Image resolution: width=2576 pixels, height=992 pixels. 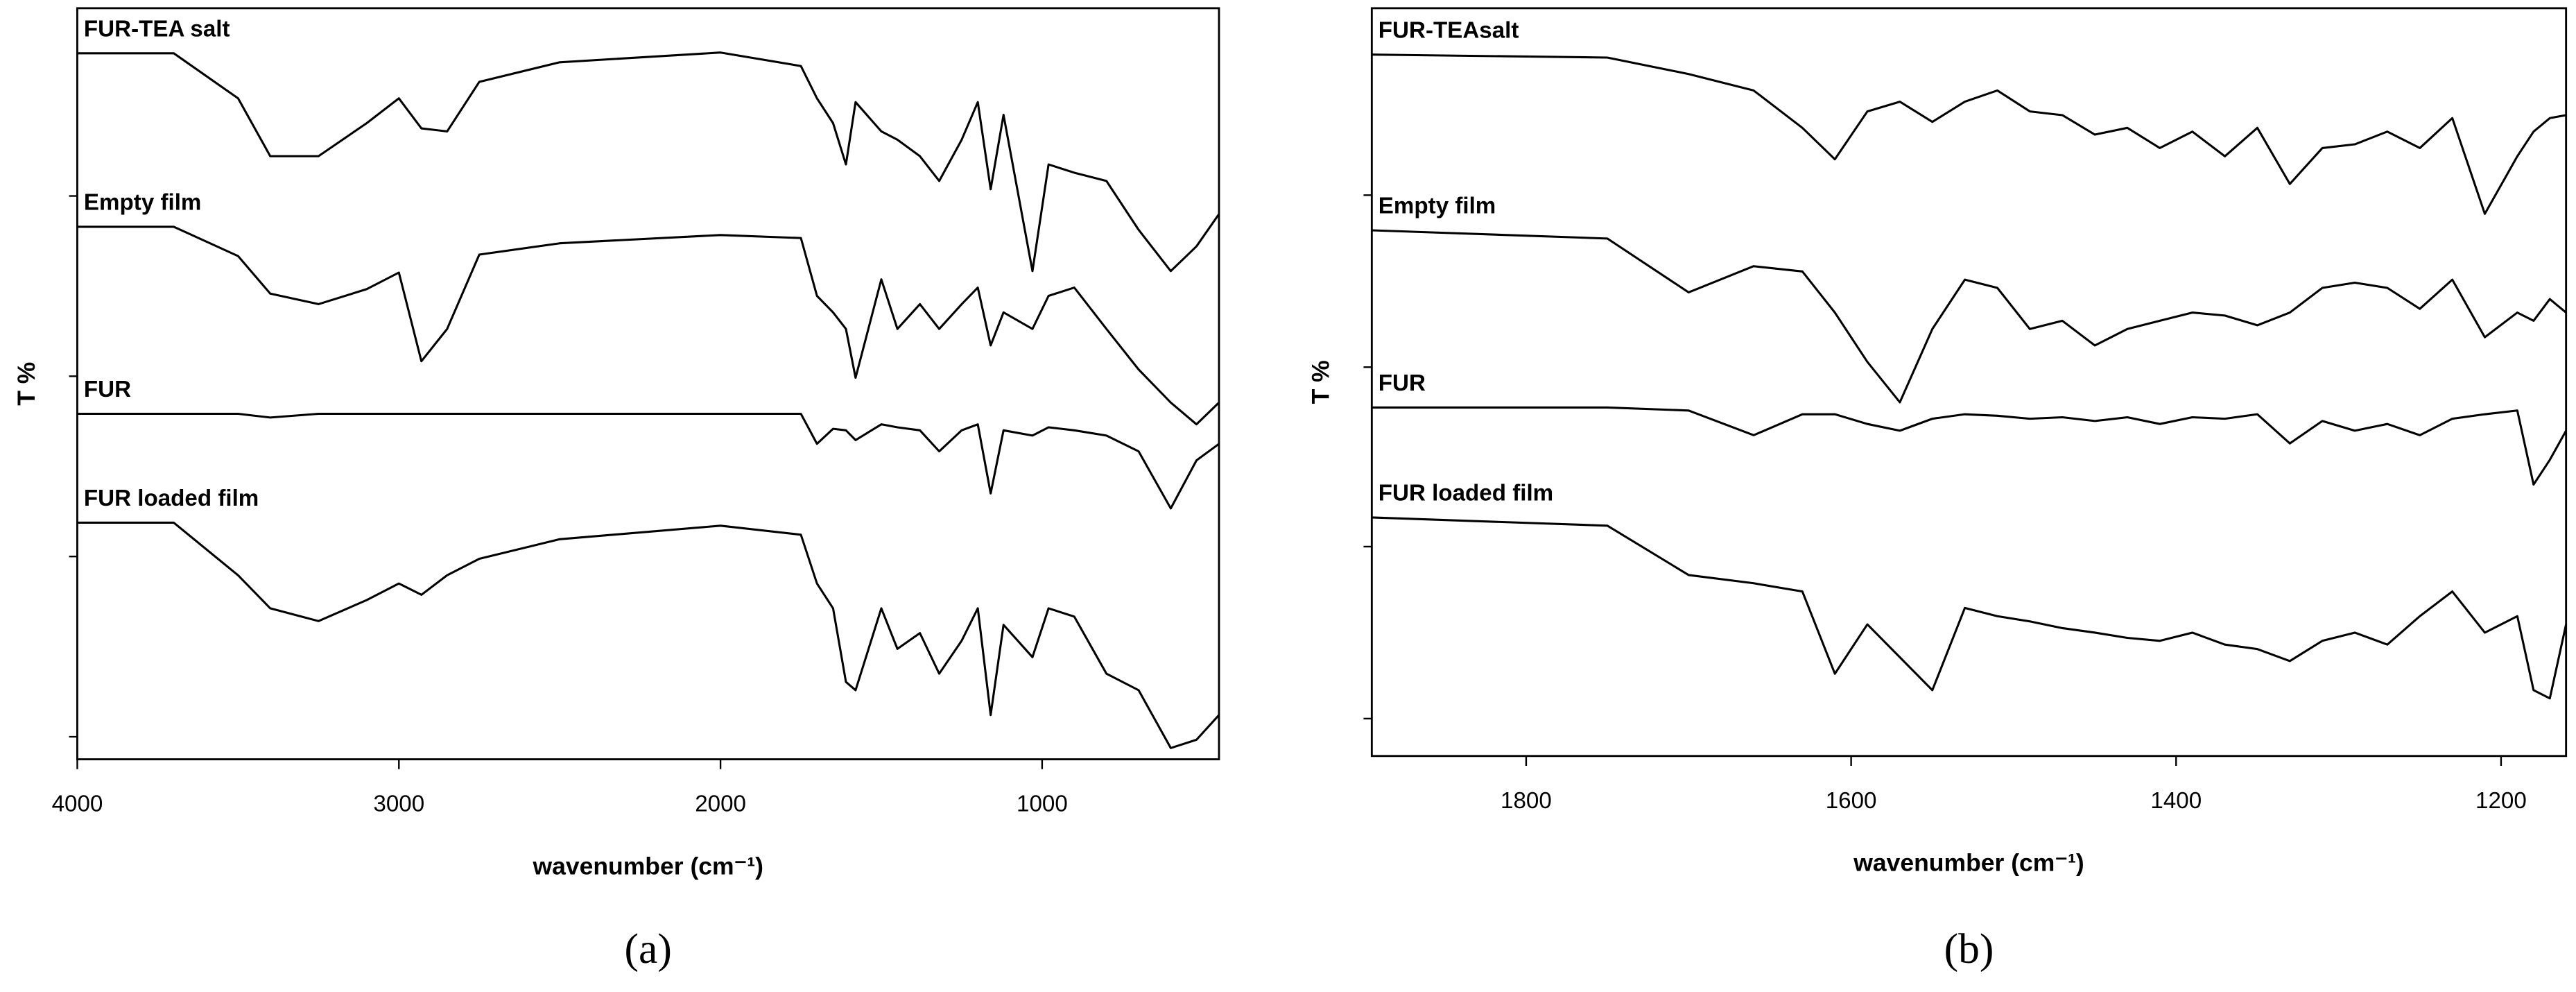 What do you see at coordinates (1526, 801) in the screenshot?
I see `x-tick-label: 1800` at bounding box center [1526, 801].